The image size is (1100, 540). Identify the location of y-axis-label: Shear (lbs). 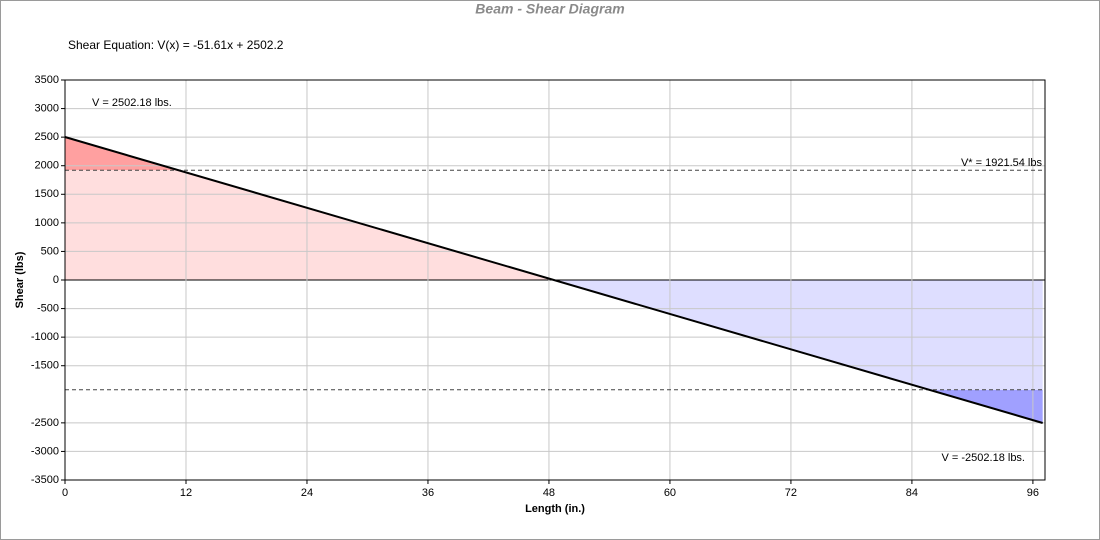
(20, 279).